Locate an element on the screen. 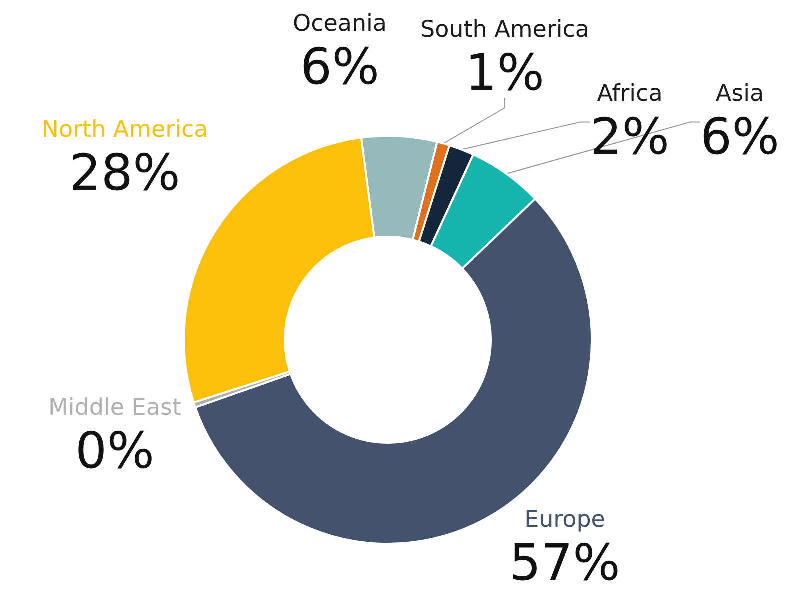 This screenshot has height=599, width=793. slice-label: Asia is located at coordinates (740, 94).